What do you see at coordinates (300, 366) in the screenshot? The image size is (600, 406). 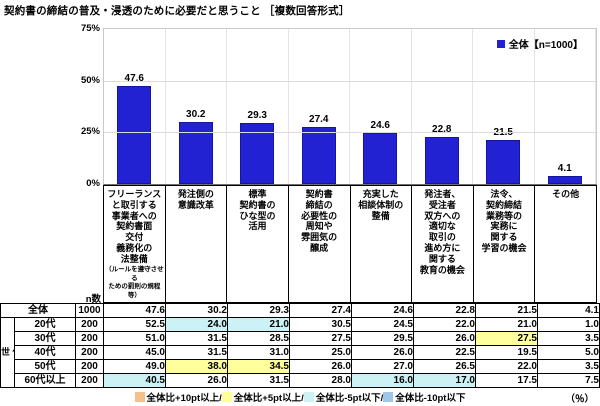 I see `table-row: 50代 200 49.0 38.0 34.5 26.0 27.0 26.5 22.0 3.5` at bounding box center [300, 366].